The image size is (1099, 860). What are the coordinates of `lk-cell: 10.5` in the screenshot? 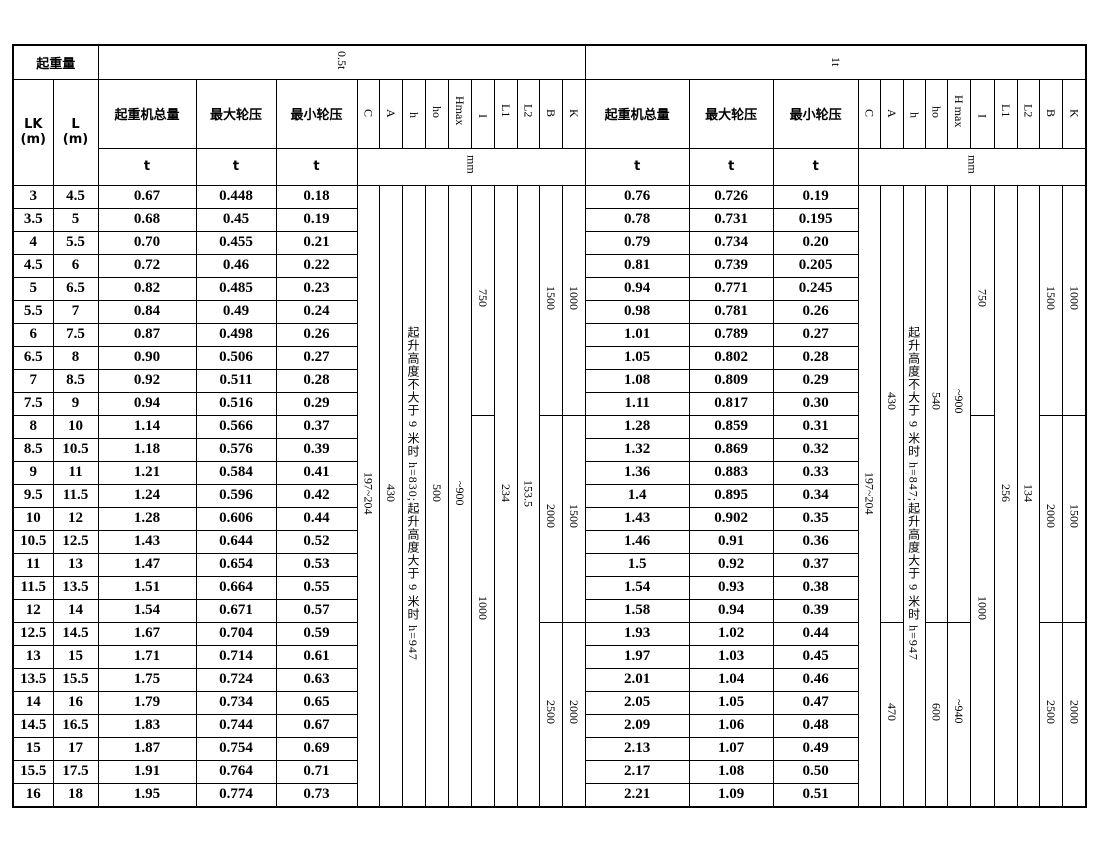 It's located at (33, 541).